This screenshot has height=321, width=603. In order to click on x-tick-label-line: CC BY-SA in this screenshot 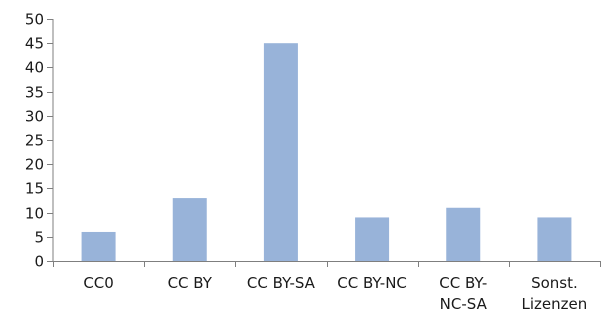, I will do `click(281, 283)`.